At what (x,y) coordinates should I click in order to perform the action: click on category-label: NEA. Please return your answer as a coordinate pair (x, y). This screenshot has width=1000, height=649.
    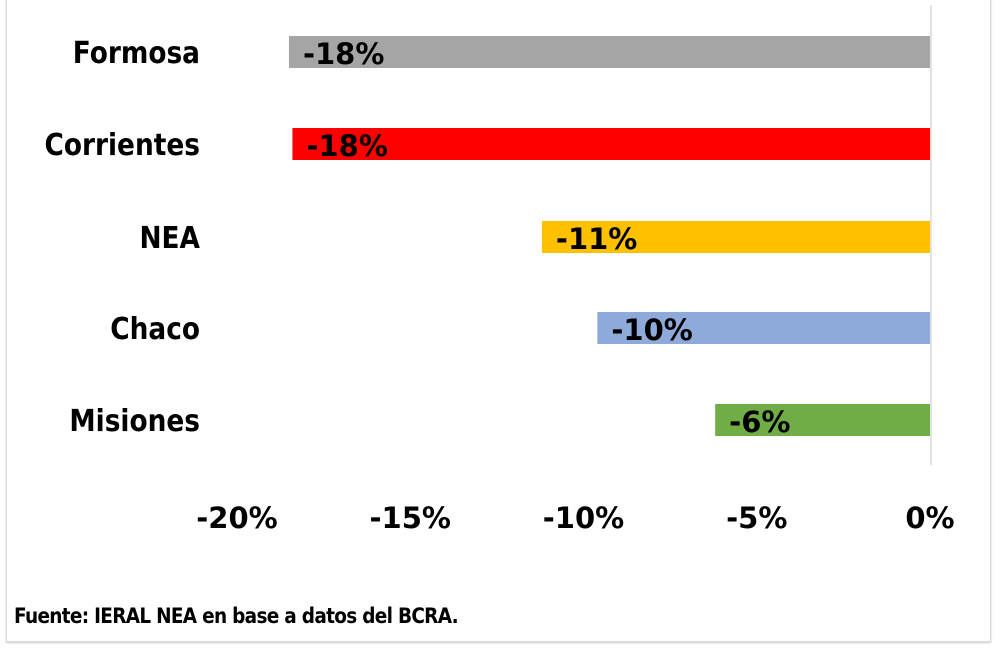
    Looking at the image, I should click on (169, 237).